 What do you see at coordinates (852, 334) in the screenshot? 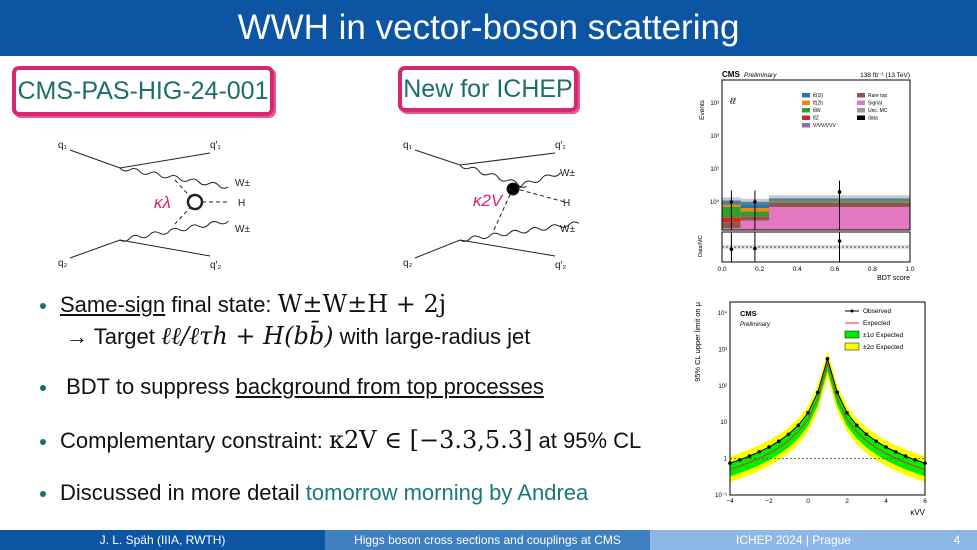
I see `legend-1sigma-swatch` at bounding box center [852, 334].